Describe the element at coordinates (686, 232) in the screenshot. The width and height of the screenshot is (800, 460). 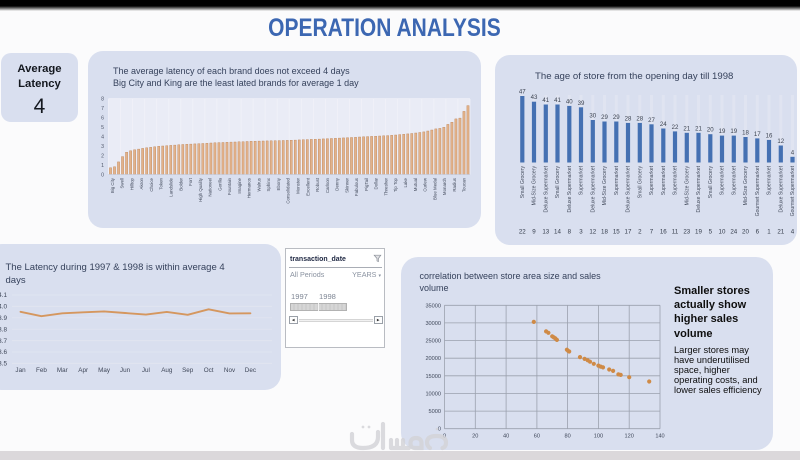
I see `svg-text: 23` at that location.